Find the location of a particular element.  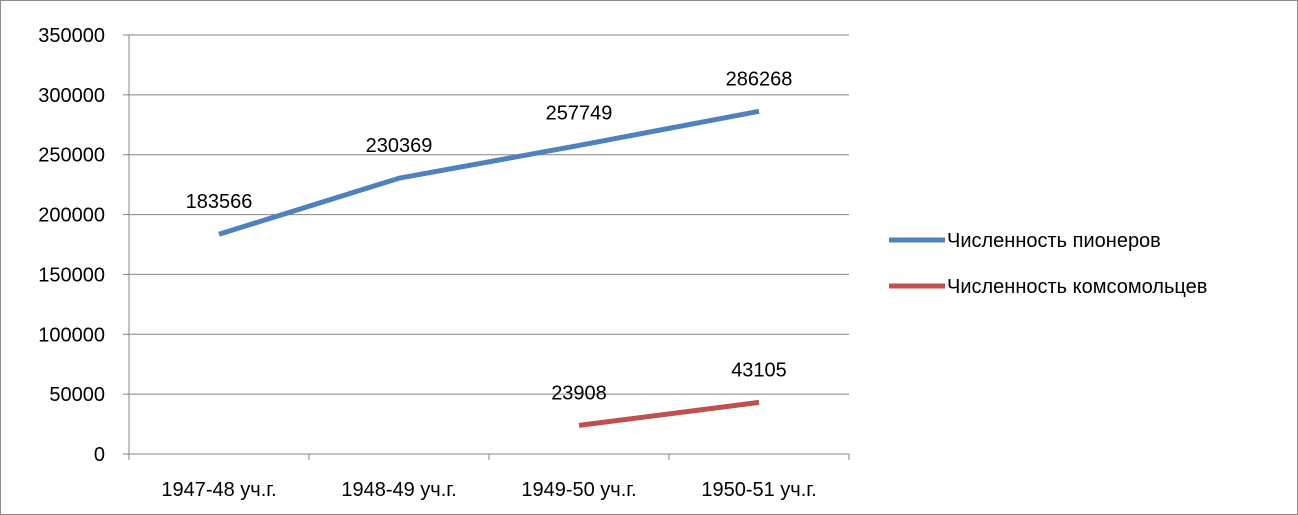

x-tick-label: 1948-49 уч.г. is located at coordinates (398, 490).